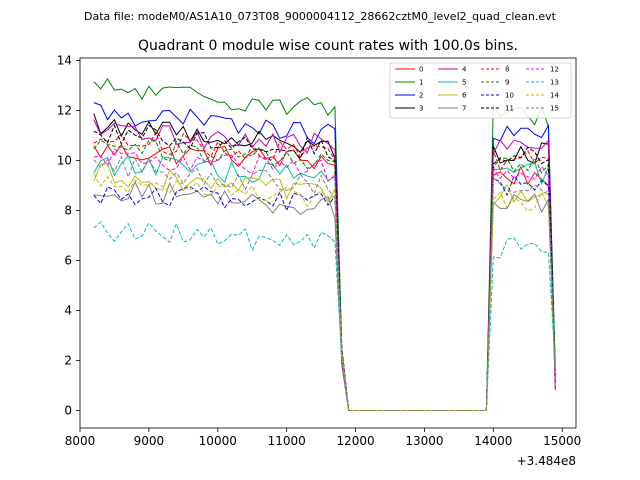 The image size is (640, 480). I want to click on y-tick-label: 4, so click(68, 311).